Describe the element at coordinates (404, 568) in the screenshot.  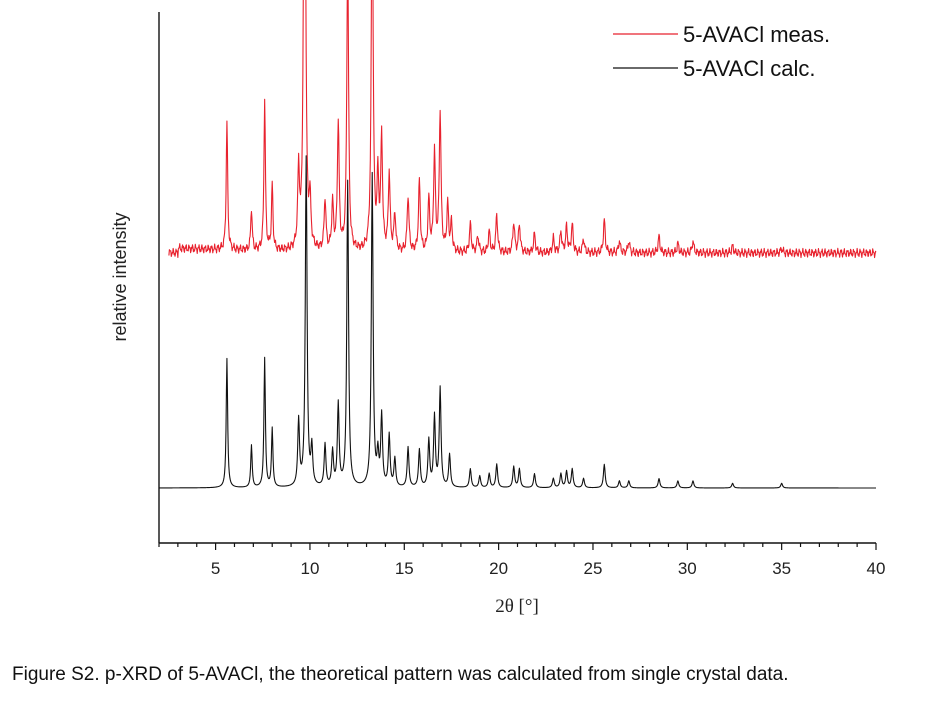
I see `x-tick-label: 15` at that location.